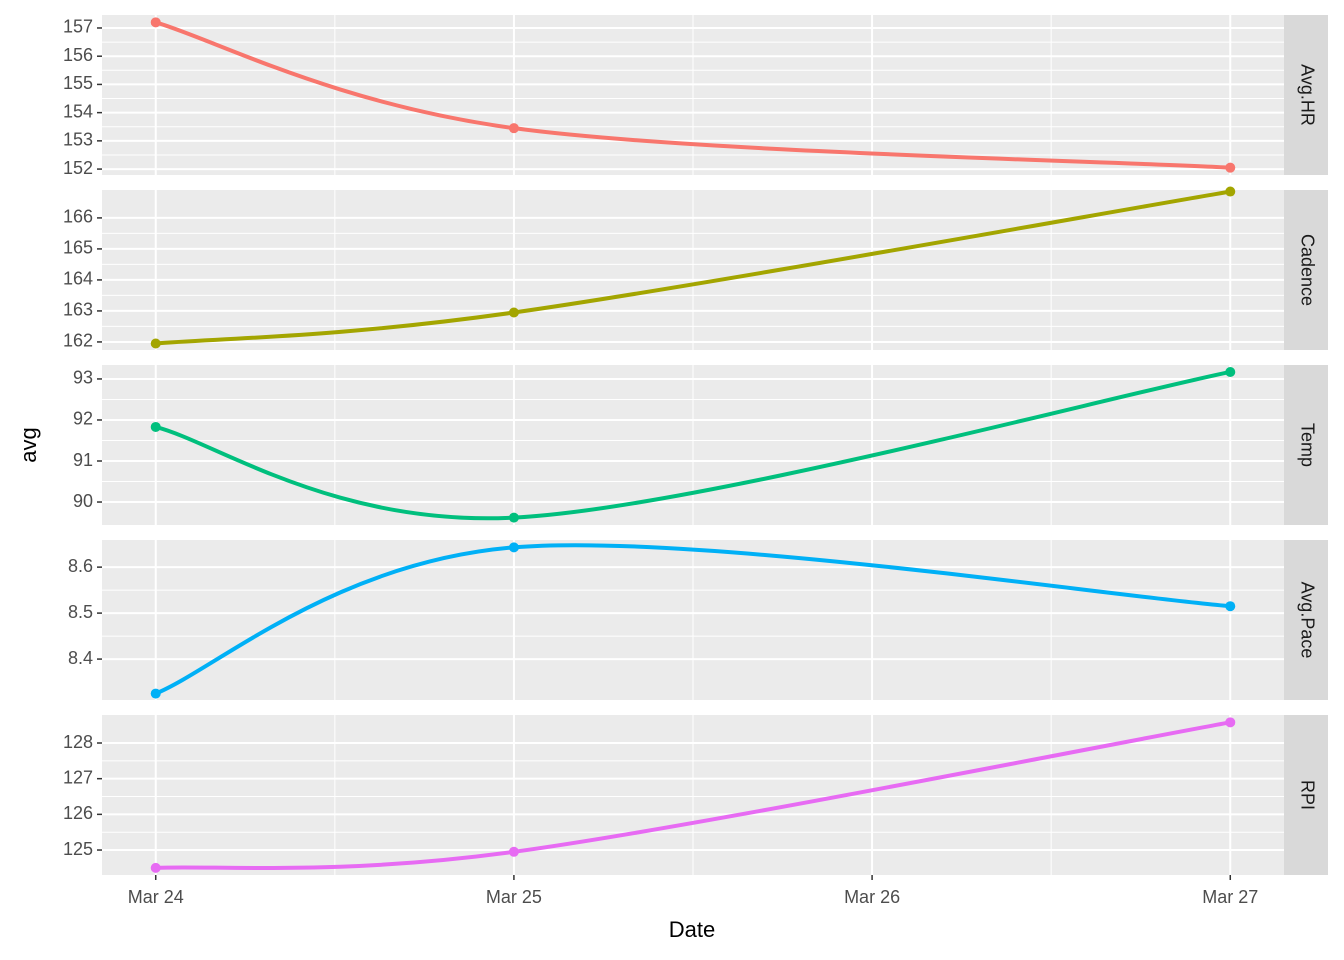  Describe the element at coordinates (78, 849) in the screenshot. I see `y-tick-label: 125` at that location.